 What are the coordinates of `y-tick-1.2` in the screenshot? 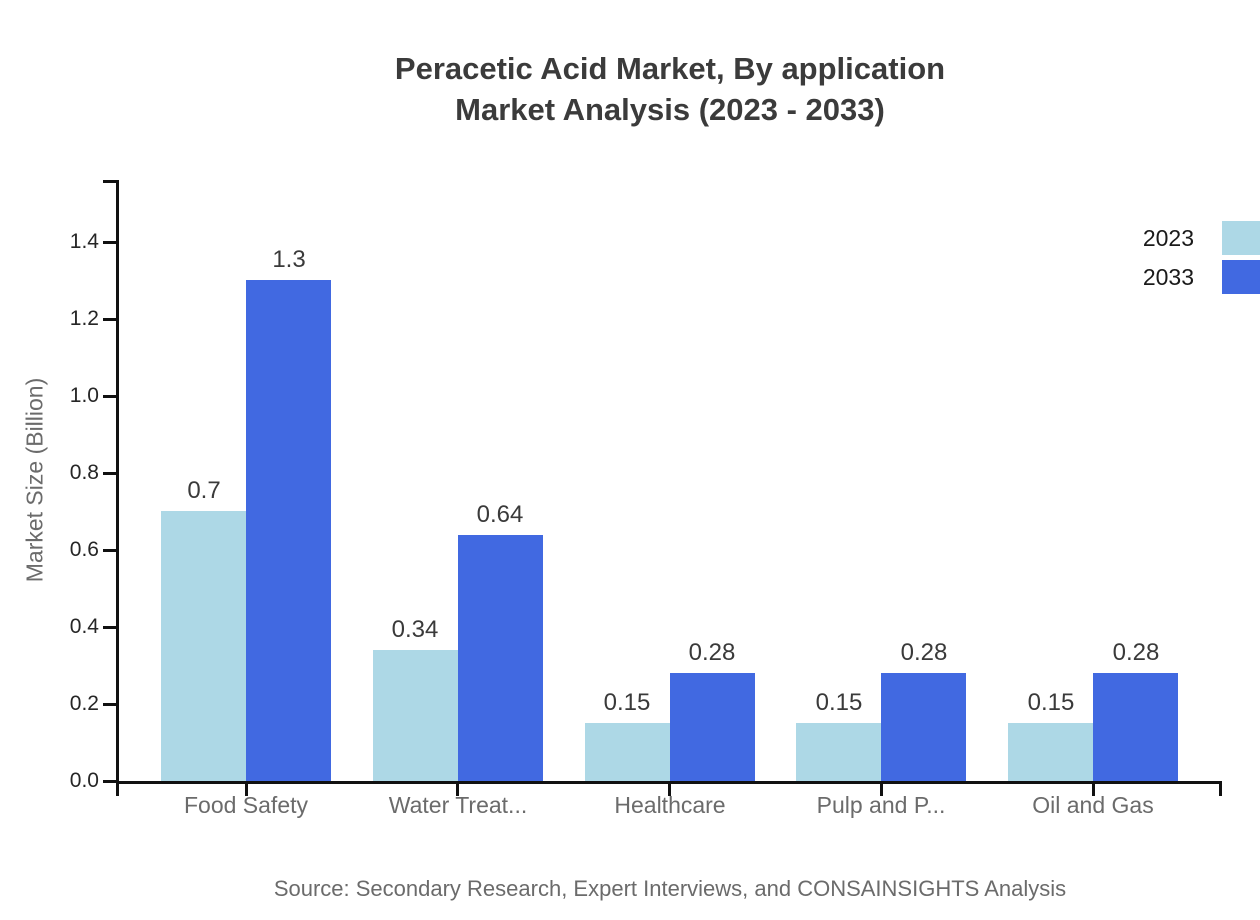 It's located at (109, 319).